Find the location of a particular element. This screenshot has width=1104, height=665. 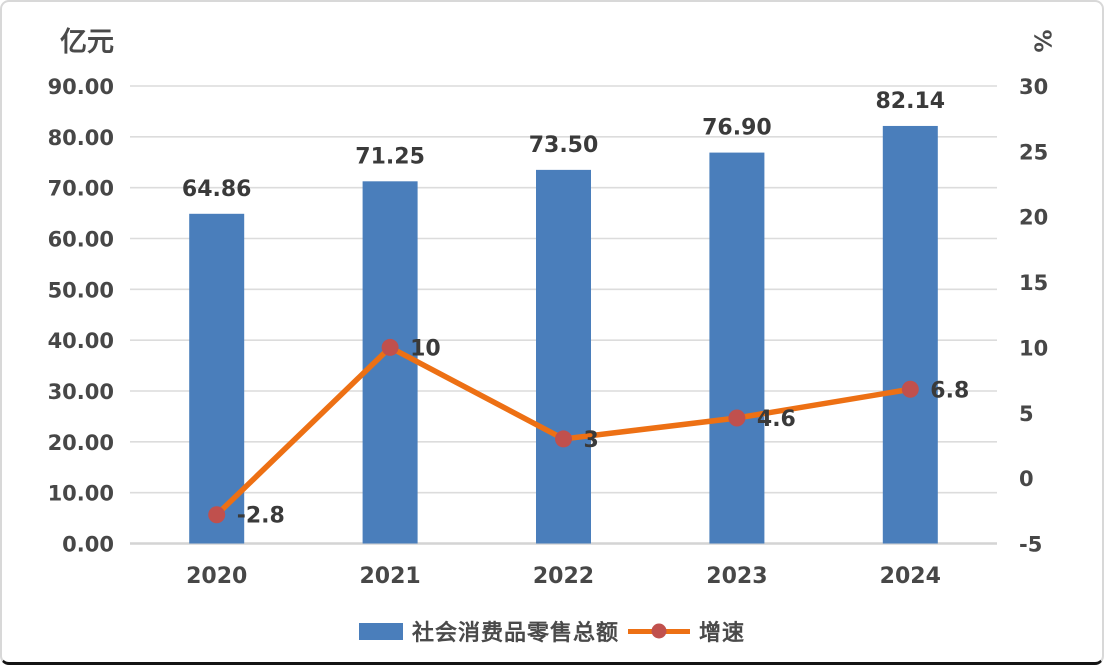

left-axis-tick-label: 40.00 is located at coordinates (81, 341).